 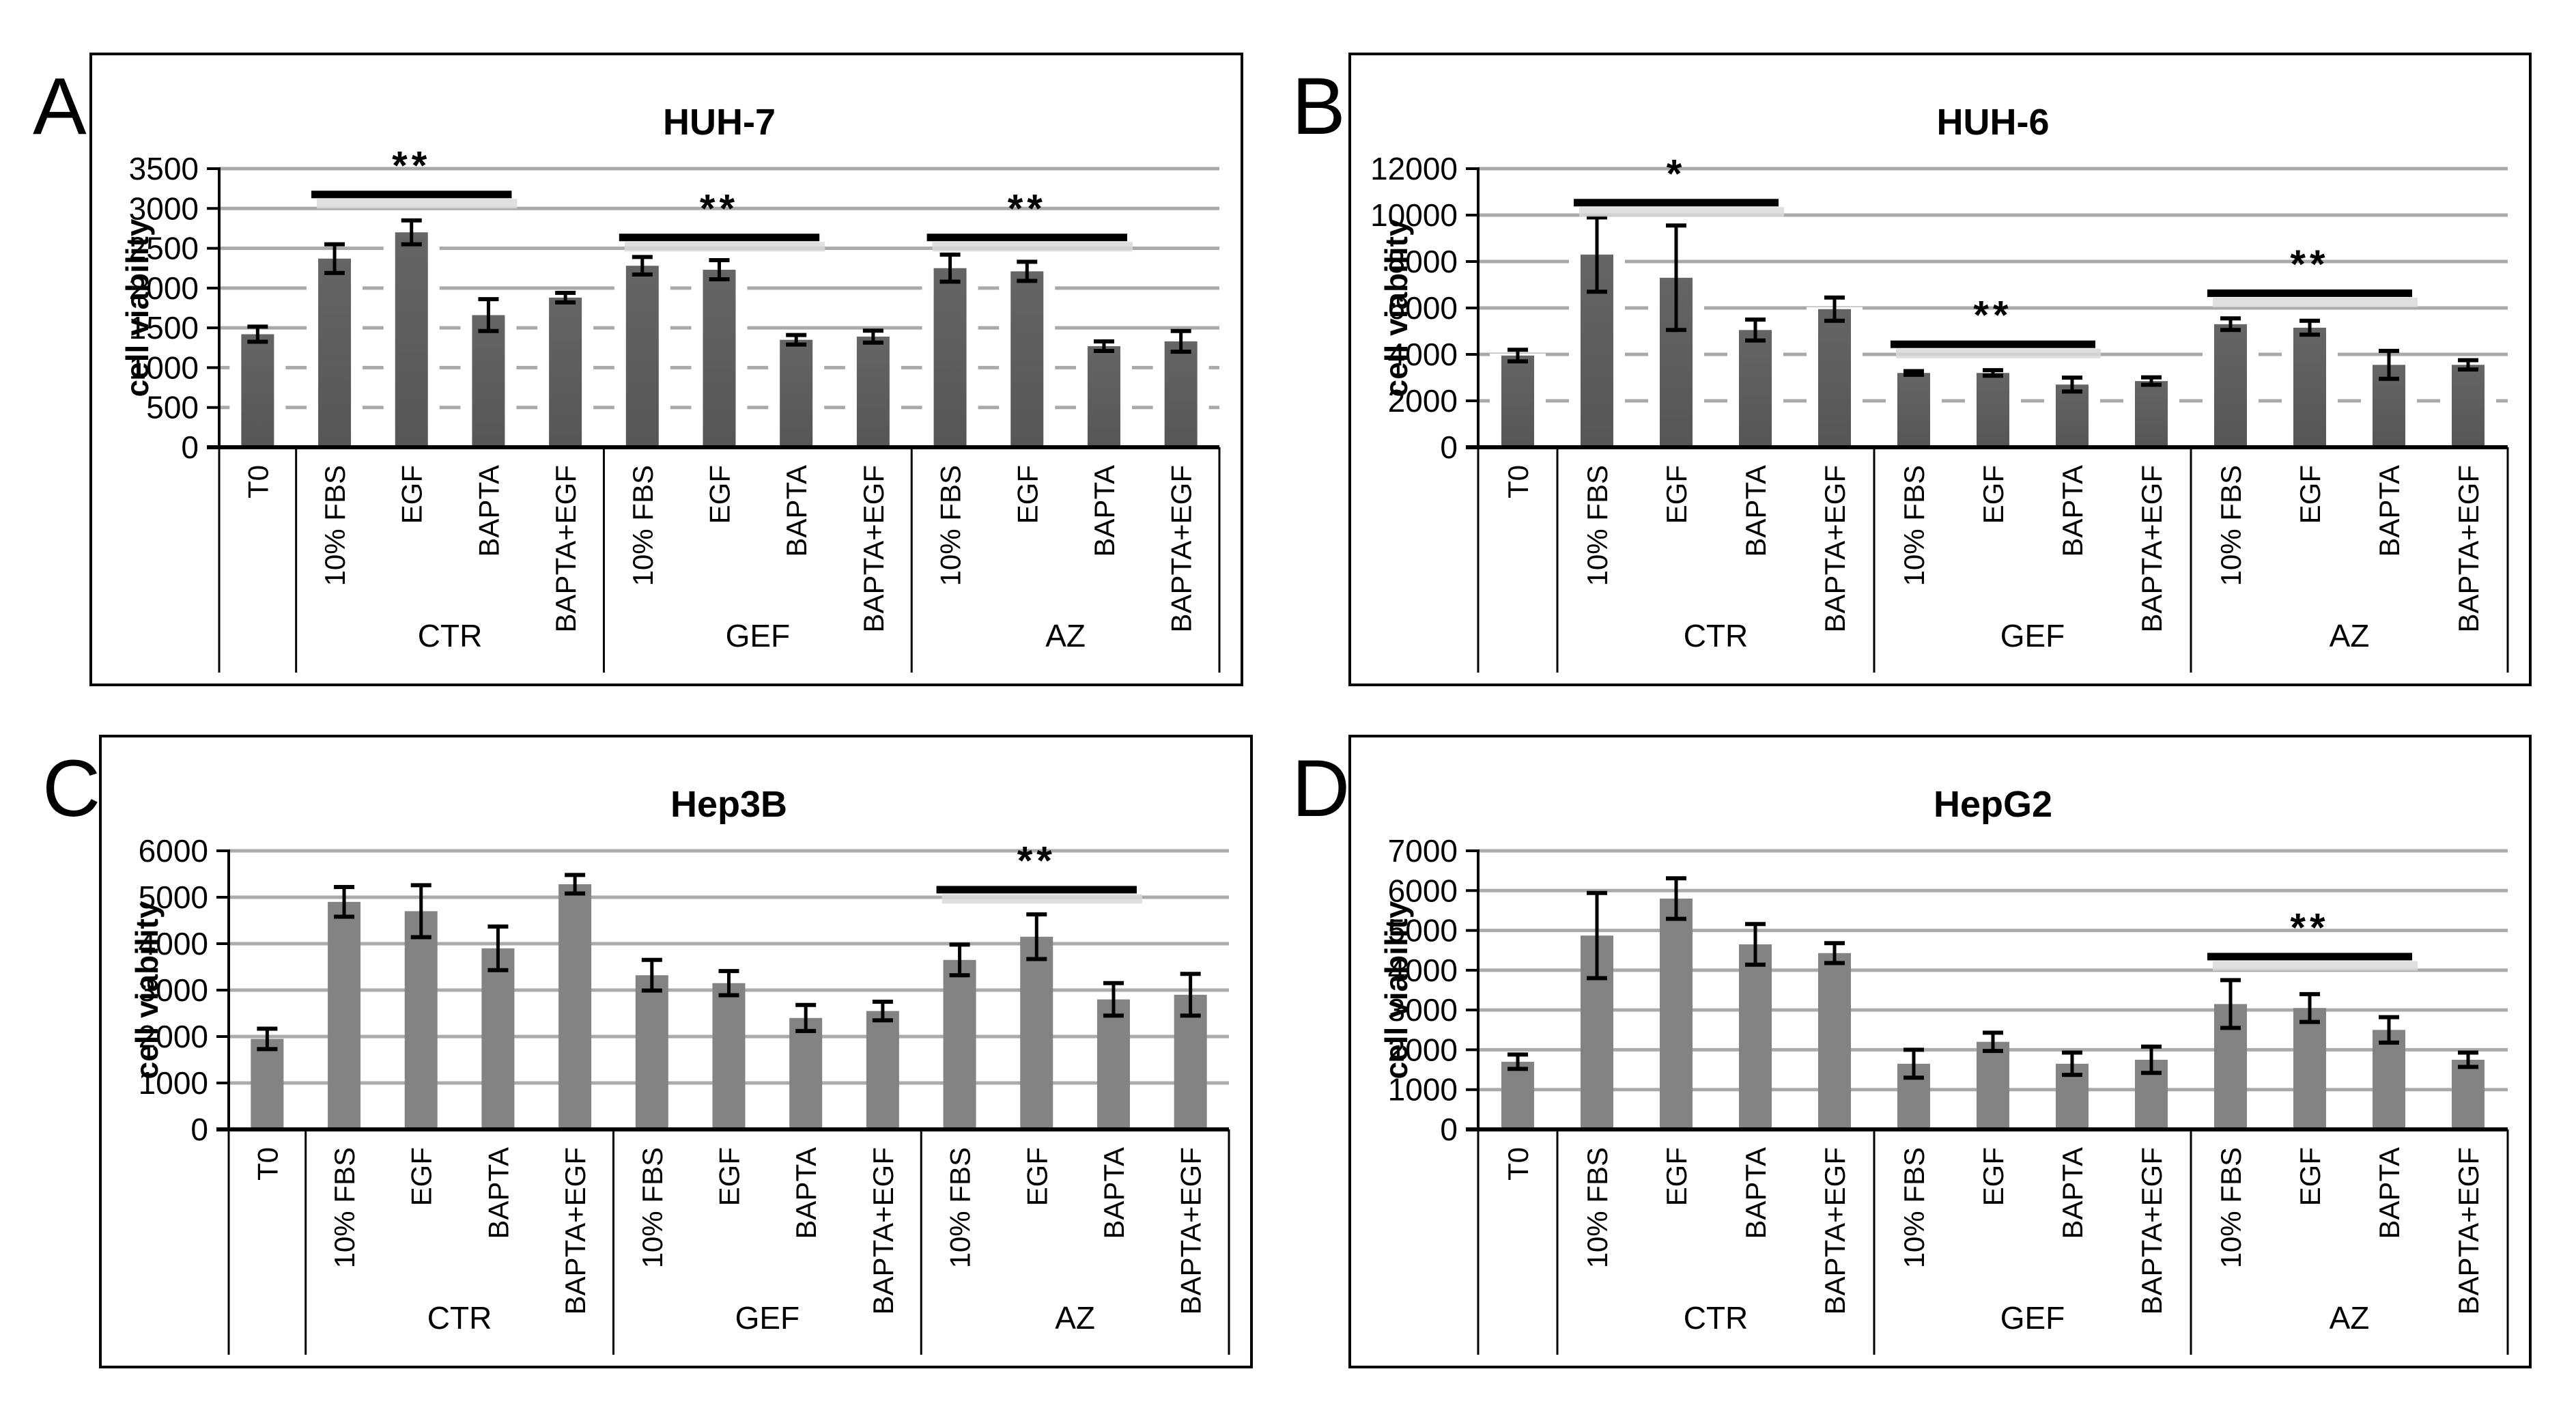 What do you see at coordinates (1319, 106) in the screenshot?
I see `panel-letter: B` at bounding box center [1319, 106].